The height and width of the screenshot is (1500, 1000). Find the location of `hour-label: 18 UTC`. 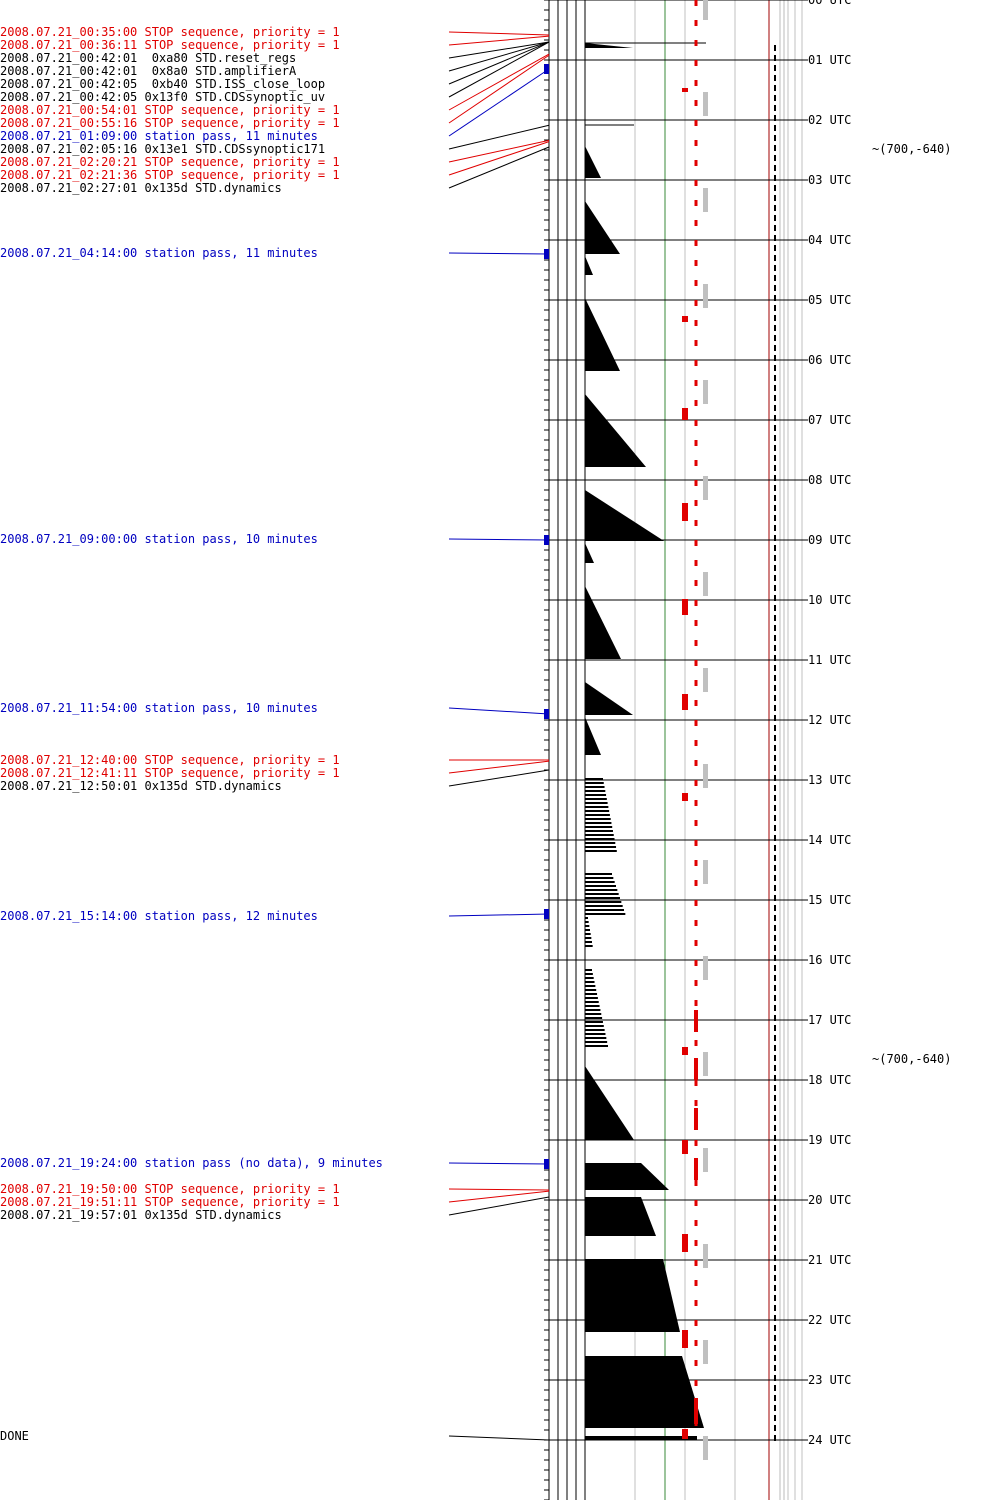

hour-label: 18 UTC is located at coordinates (830, 1080).